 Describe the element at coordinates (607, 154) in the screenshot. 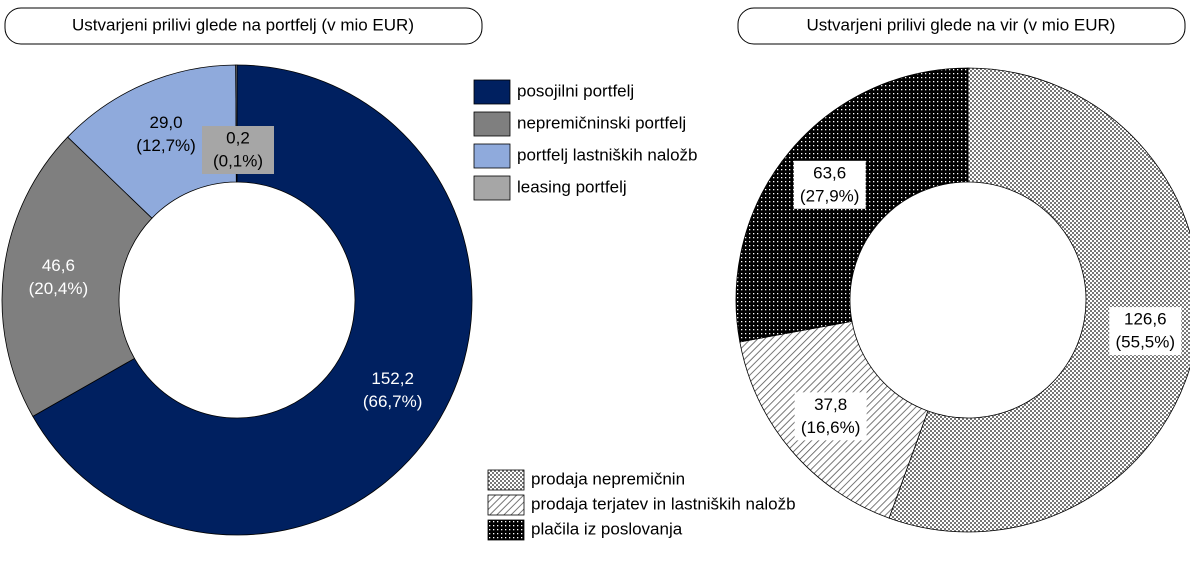

I see `legend-label: portfelj lastniških naložb` at that location.